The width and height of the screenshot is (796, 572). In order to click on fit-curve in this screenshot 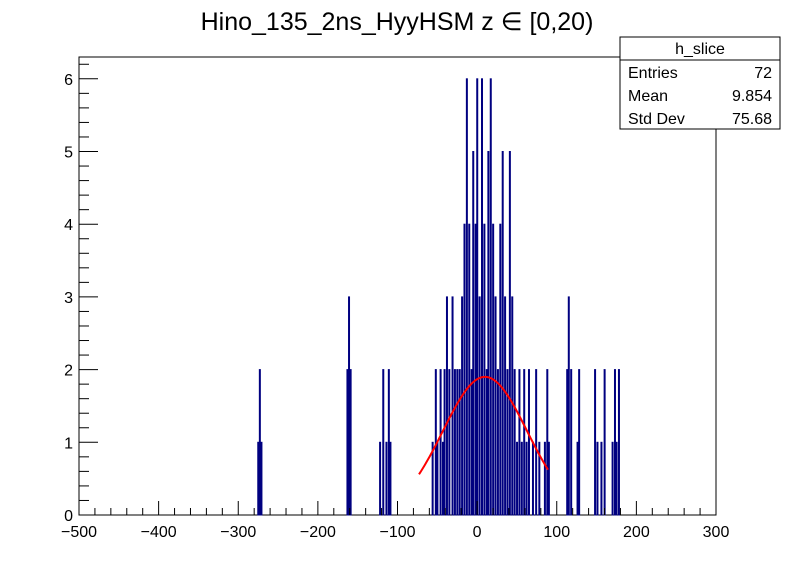, I will do `click(483, 425)`.